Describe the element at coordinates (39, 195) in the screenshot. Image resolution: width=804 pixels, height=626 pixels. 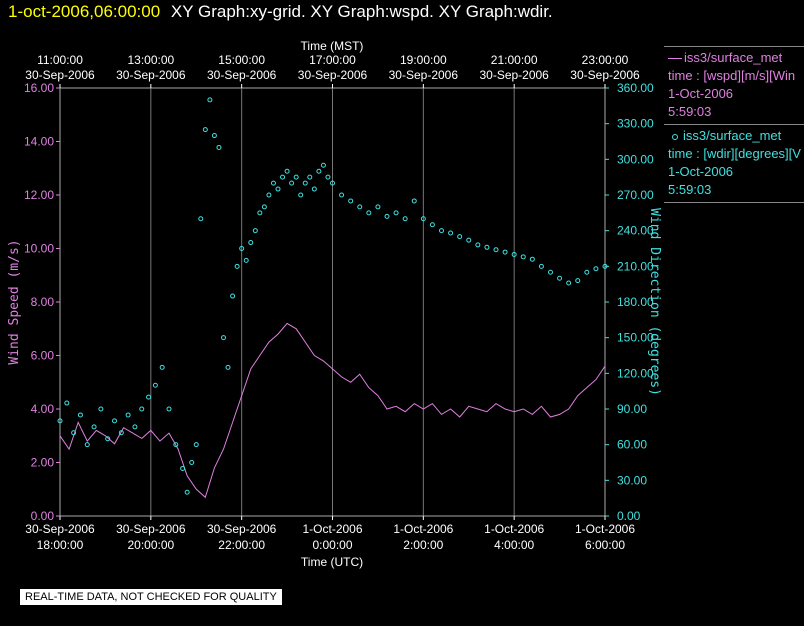
I see `left-tick-label: 12.00` at that location.